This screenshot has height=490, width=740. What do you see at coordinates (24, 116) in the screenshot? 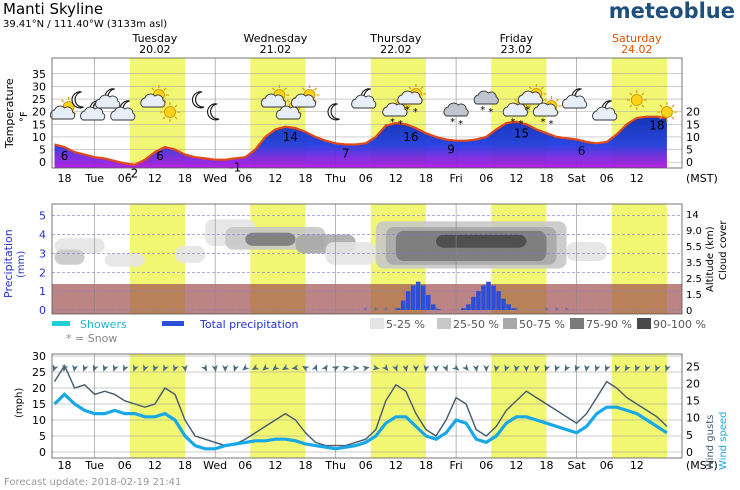
I see `temperature-unit-label: °F` at bounding box center [24, 116].